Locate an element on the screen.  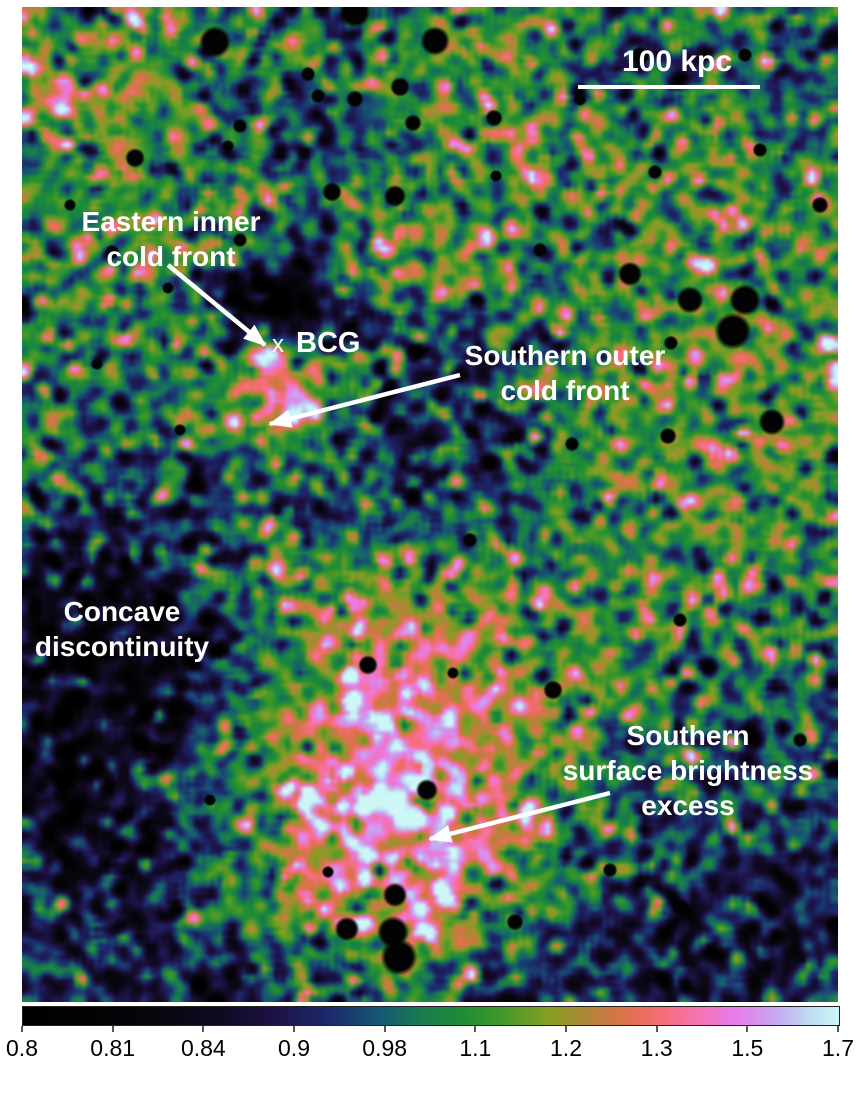
annotation-line: excess is located at coordinates (688, 805).